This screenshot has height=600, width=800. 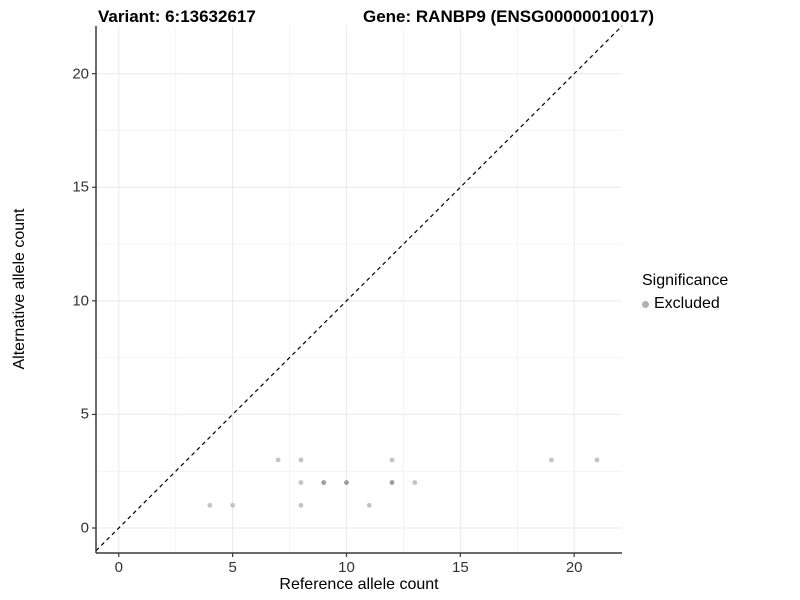 What do you see at coordinates (359, 584) in the screenshot?
I see `x-axis-title: Reference allele count` at bounding box center [359, 584].